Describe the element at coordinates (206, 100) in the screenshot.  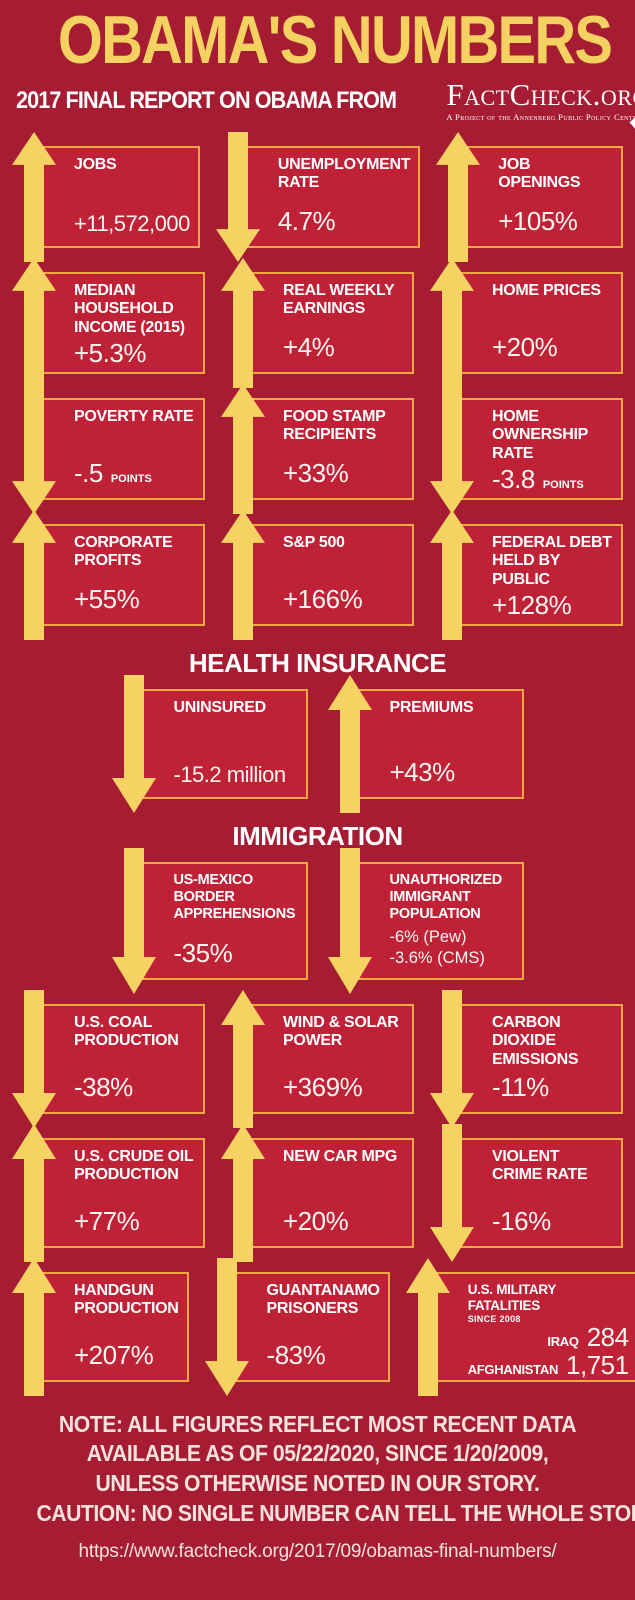
I see `subtitle: 2017 FINAL REPORT ON OBAMA FROM` at that location.